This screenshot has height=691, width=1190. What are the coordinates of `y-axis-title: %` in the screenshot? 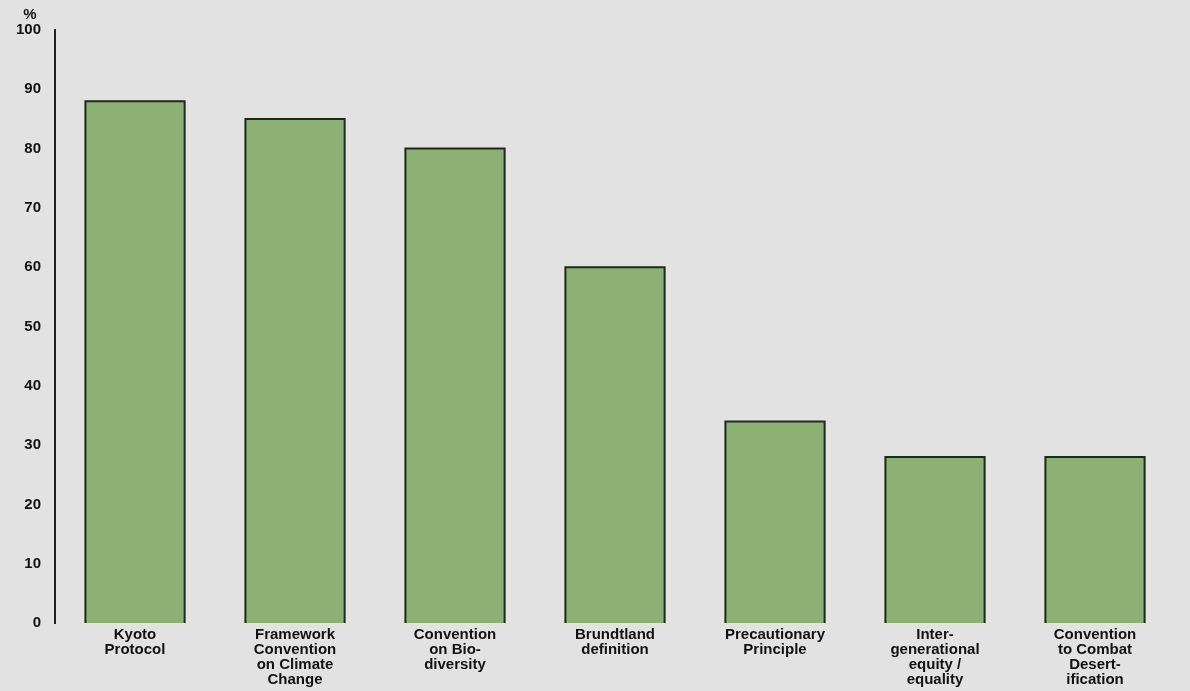 It's located at (30, 13).